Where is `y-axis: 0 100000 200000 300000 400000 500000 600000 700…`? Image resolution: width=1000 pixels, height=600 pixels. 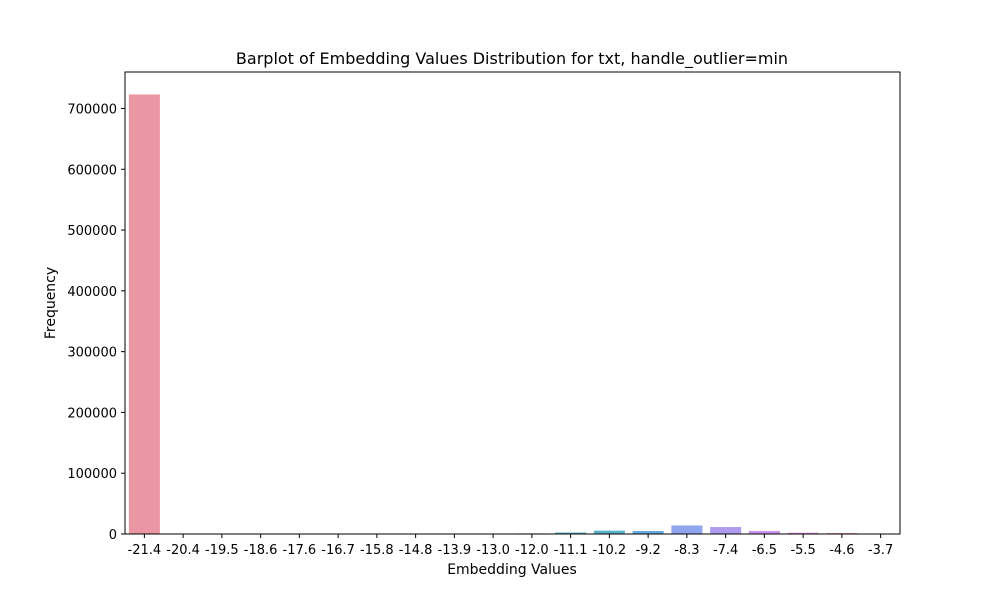
y-axis: 0 100000 200000 300000 400000 500000 600000 700… is located at coordinates (96, 322).